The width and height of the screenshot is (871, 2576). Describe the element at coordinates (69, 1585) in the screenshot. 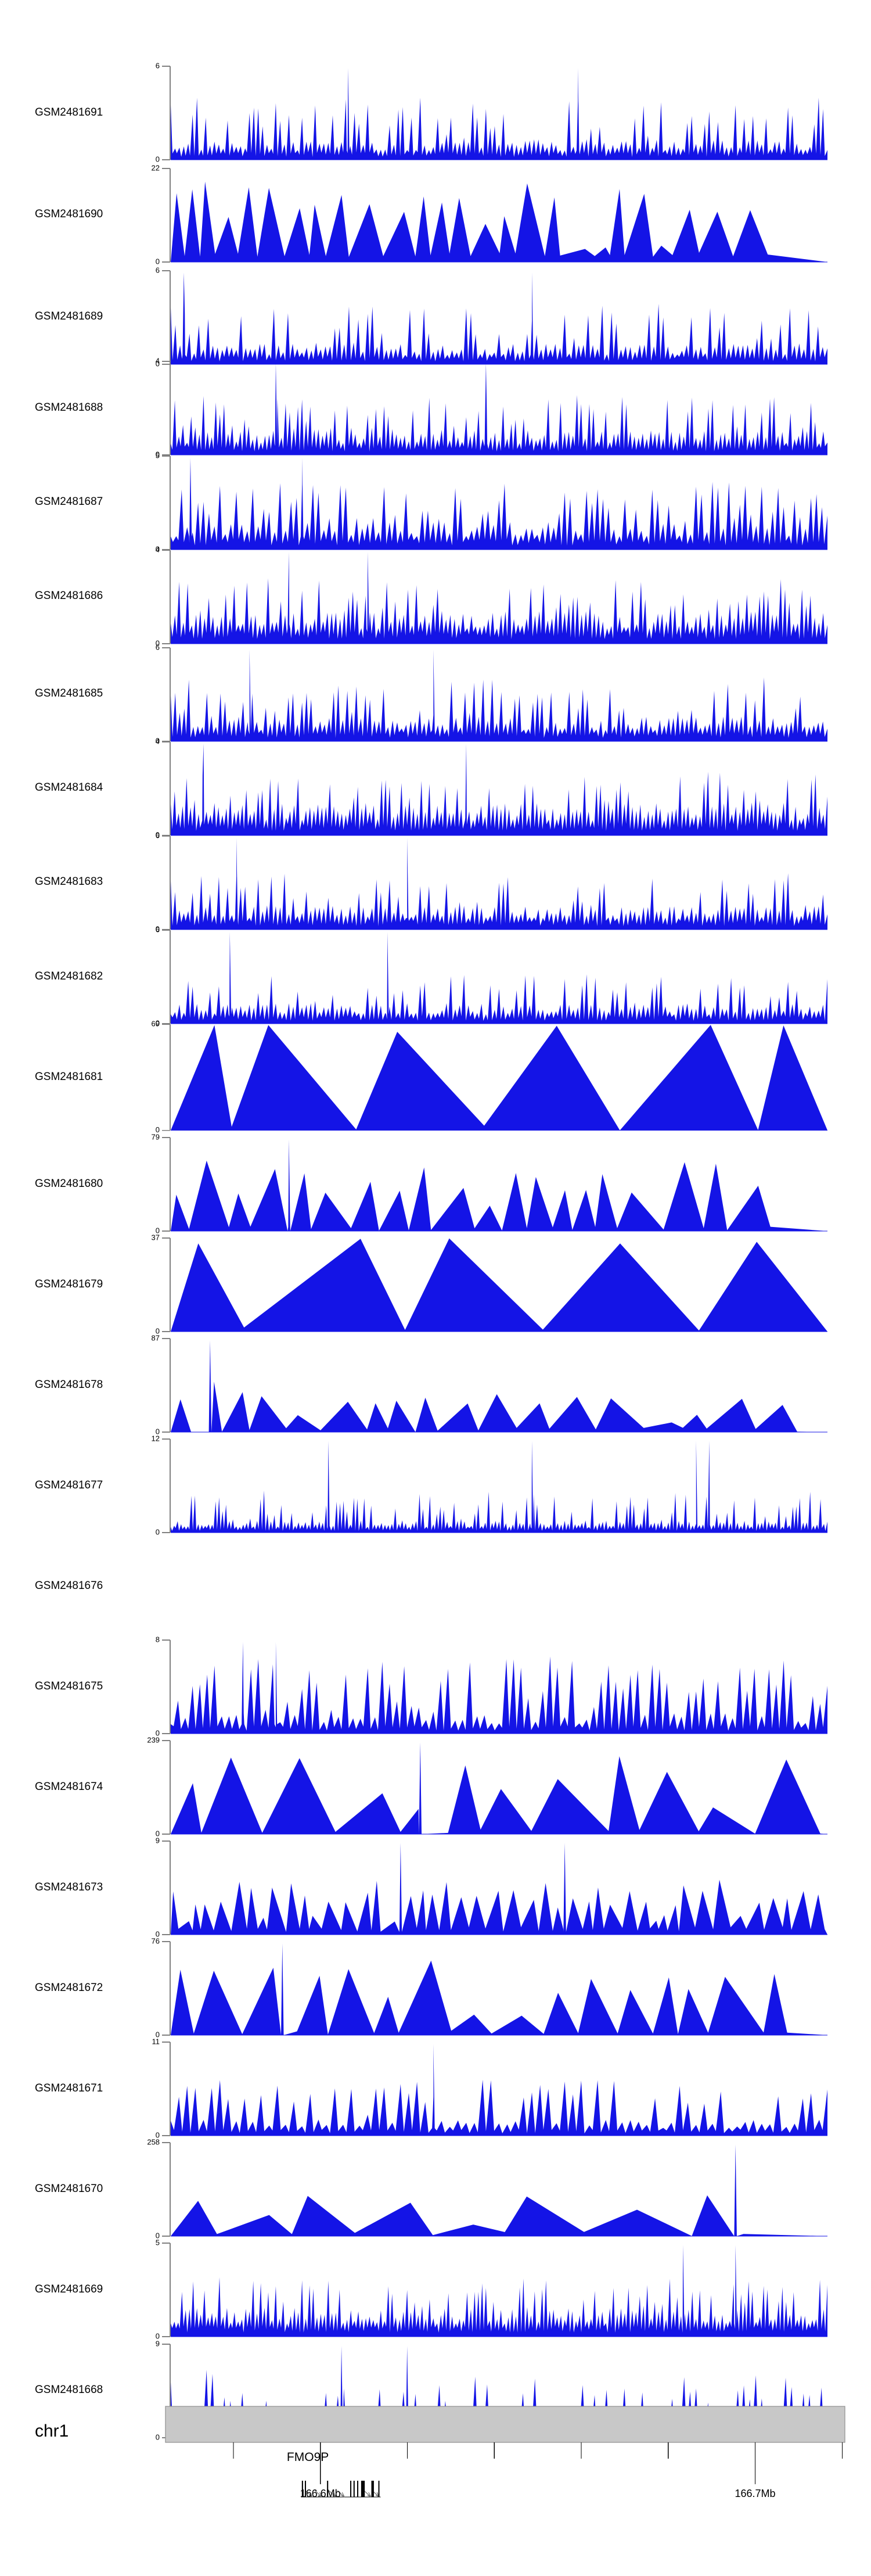

I see `track-label: GSM2481676` at that location.